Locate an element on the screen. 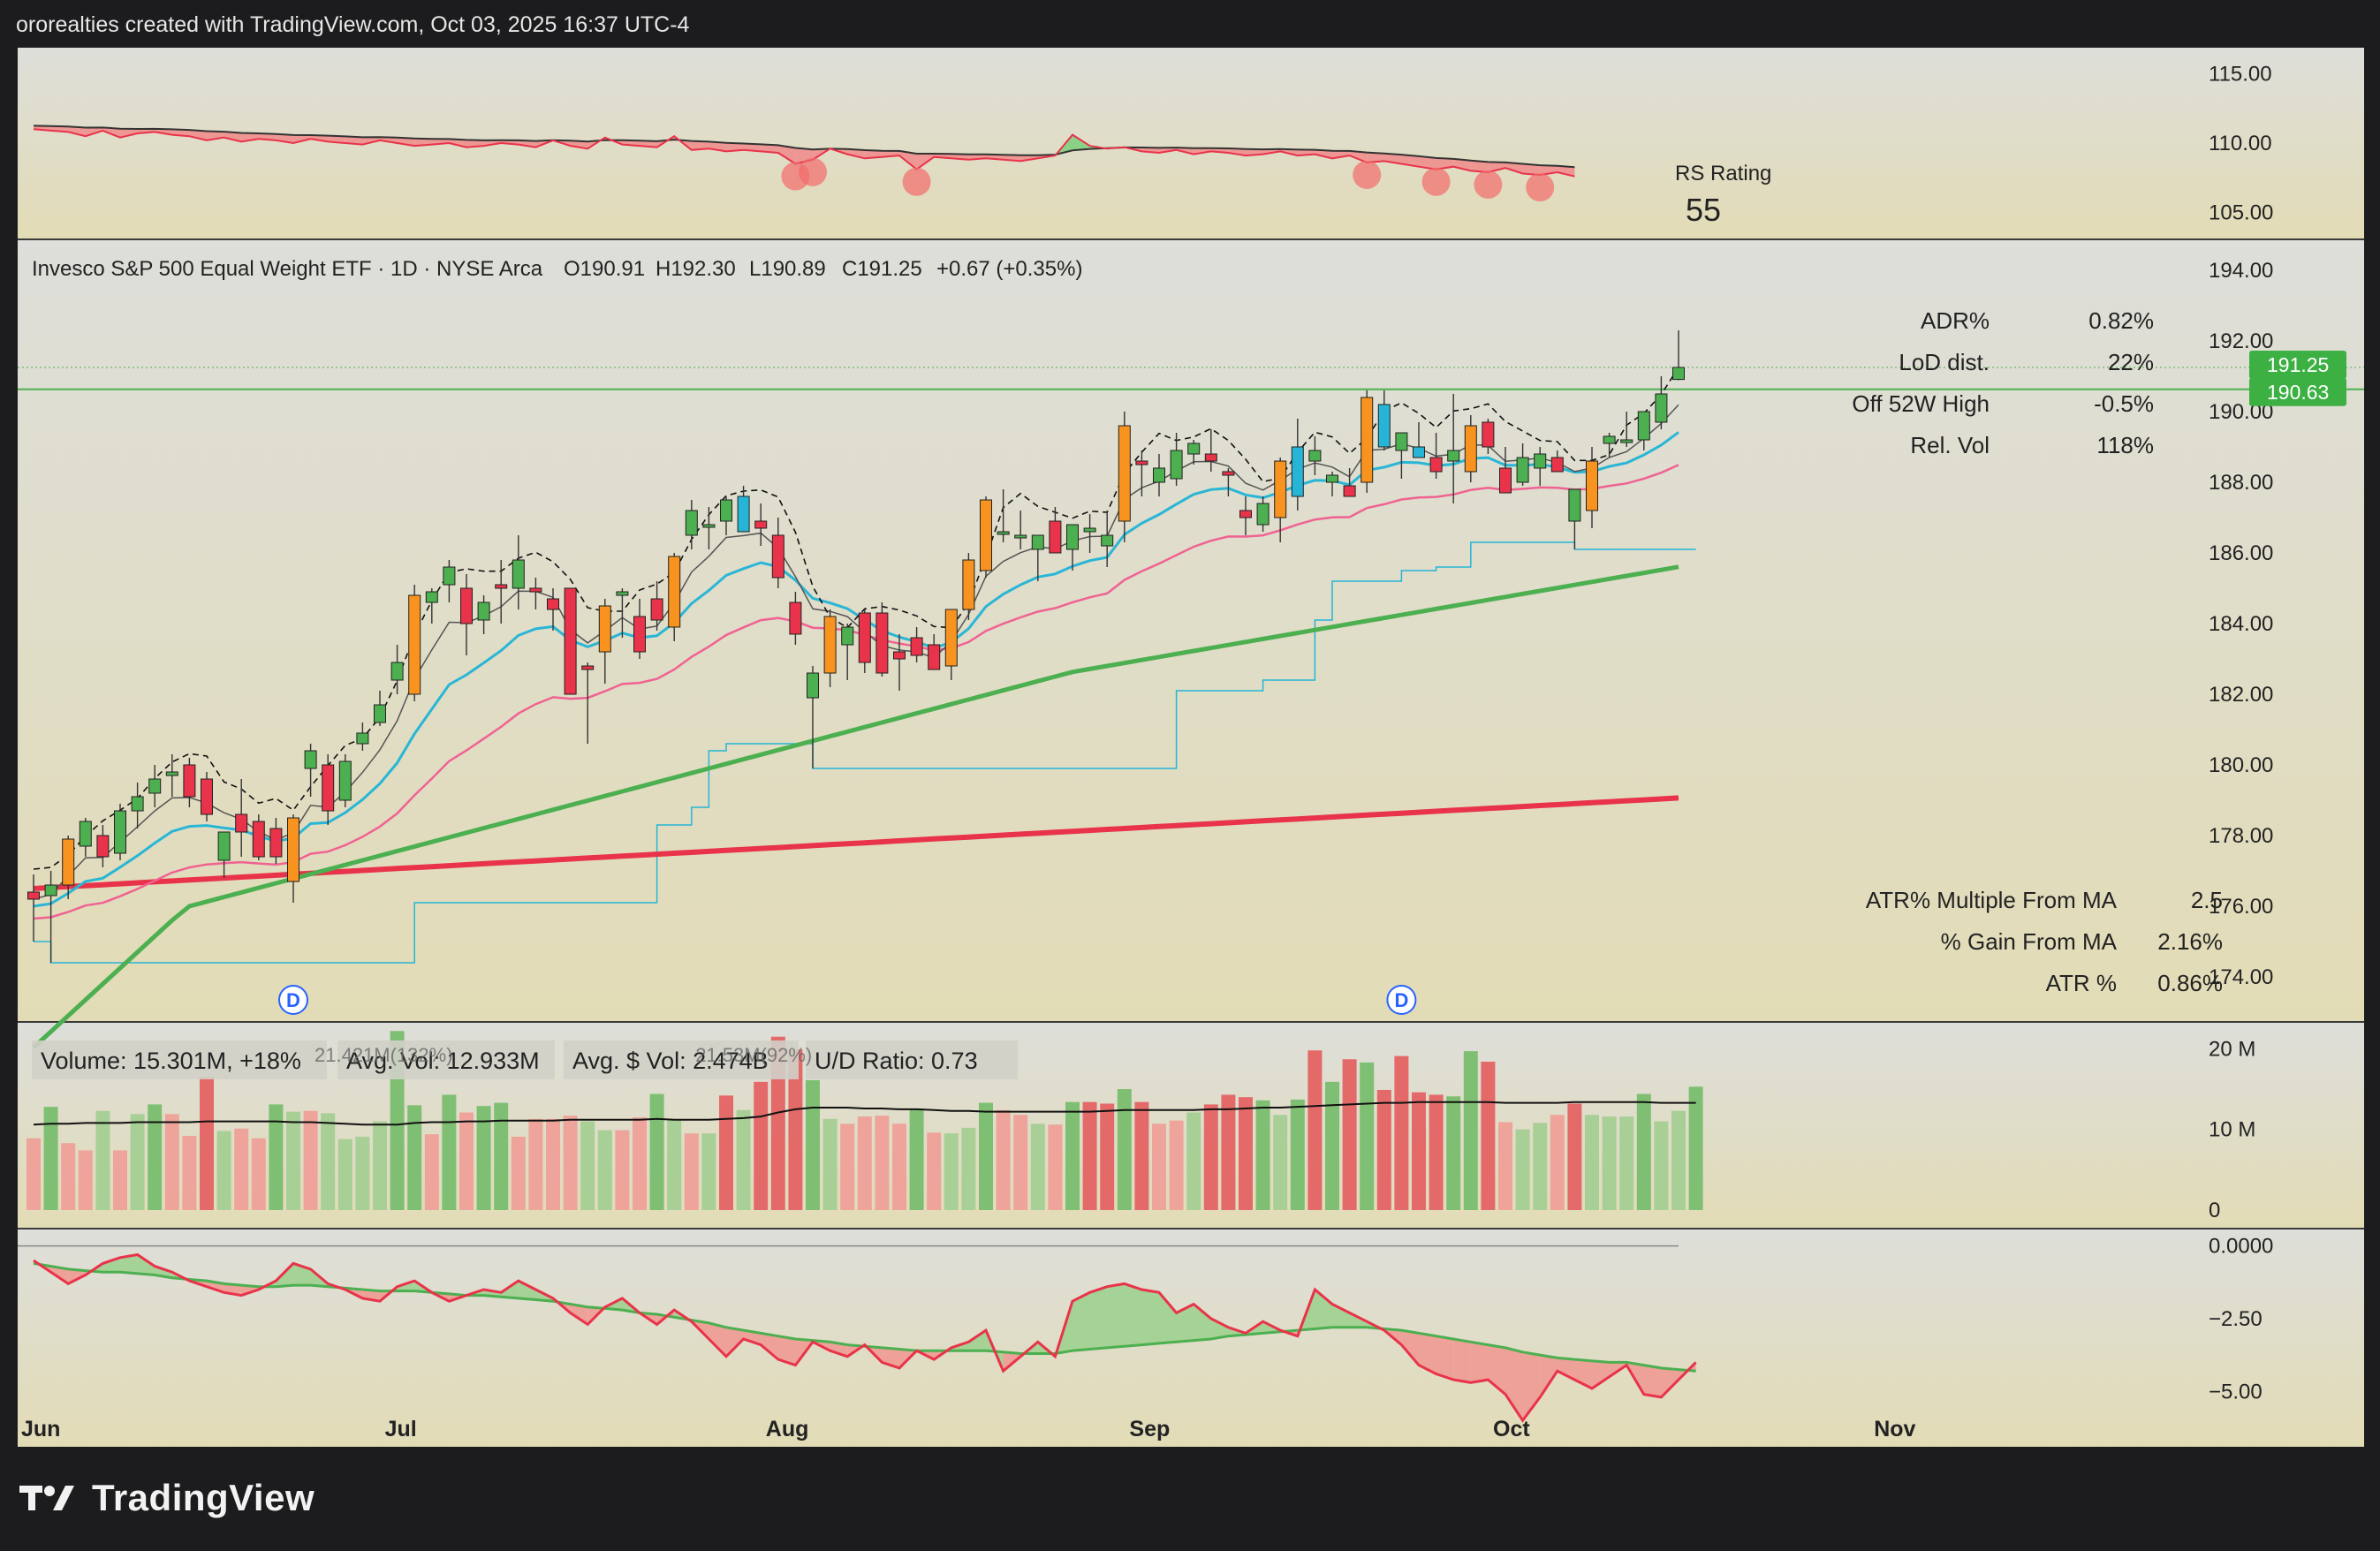 Image resolution: width=2380 pixels, height=1551 pixels. stat-value: 22% is located at coordinates (2131, 362).